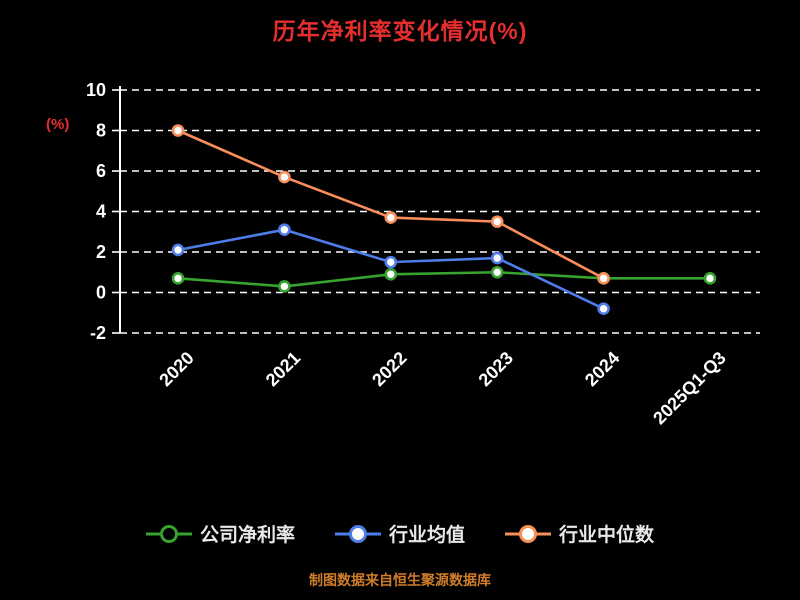 This screenshot has width=800, height=600. What do you see at coordinates (602, 369) in the screenshot?
I see `svg-text: 2024` at bounding box center [602, 369].